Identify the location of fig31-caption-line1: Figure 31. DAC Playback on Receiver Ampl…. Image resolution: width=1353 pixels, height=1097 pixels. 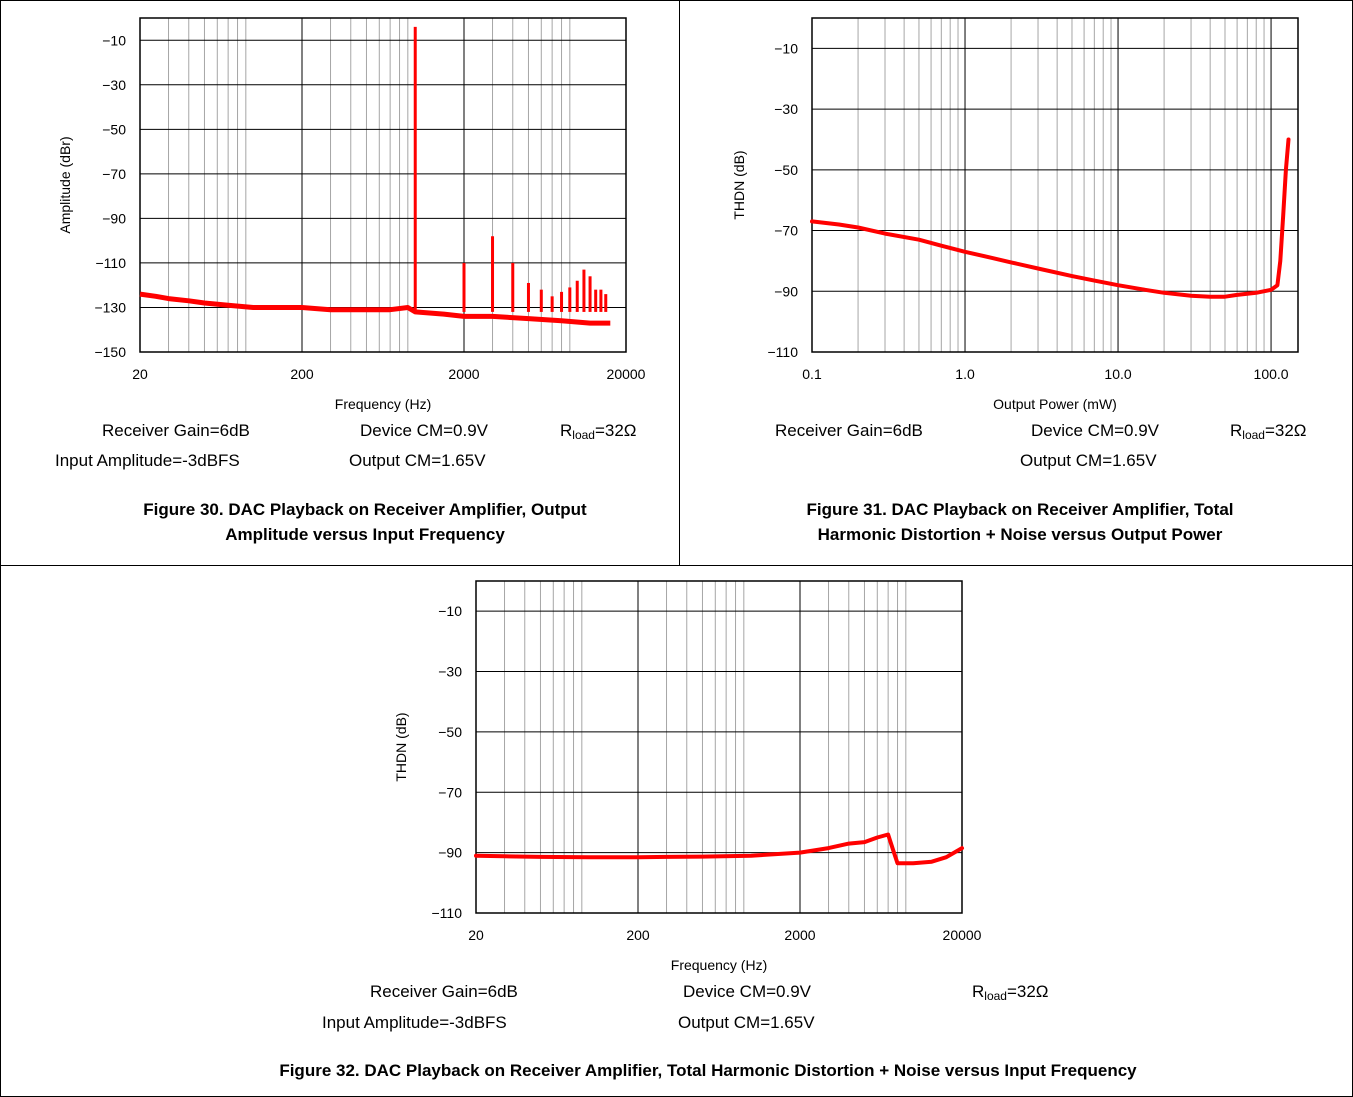
(1020, 509).